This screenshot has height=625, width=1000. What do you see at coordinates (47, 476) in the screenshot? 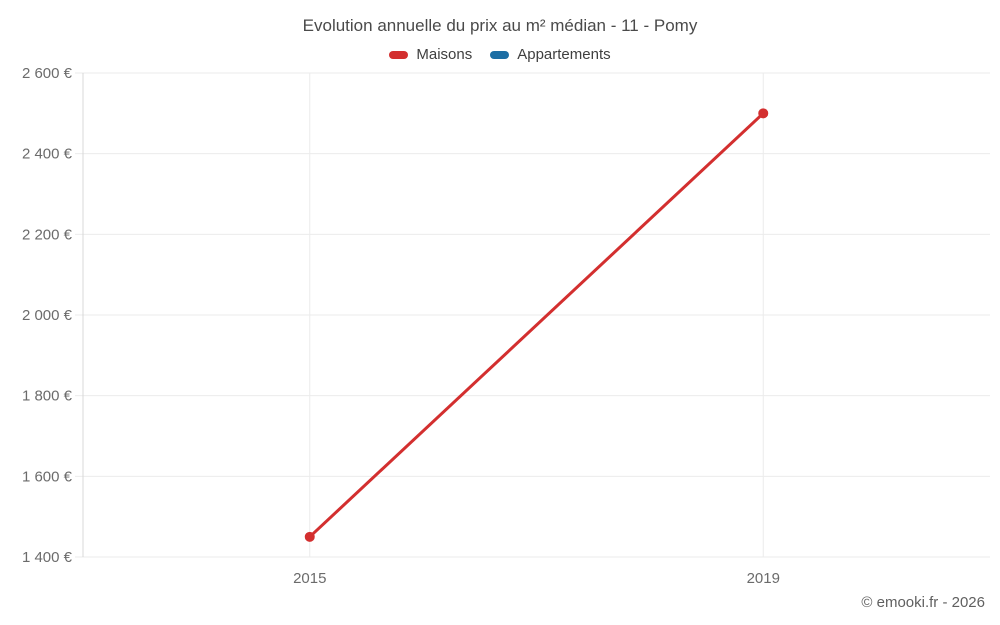
I see `y-tick-label: 1 600 €` at bounding box center [47, 476].